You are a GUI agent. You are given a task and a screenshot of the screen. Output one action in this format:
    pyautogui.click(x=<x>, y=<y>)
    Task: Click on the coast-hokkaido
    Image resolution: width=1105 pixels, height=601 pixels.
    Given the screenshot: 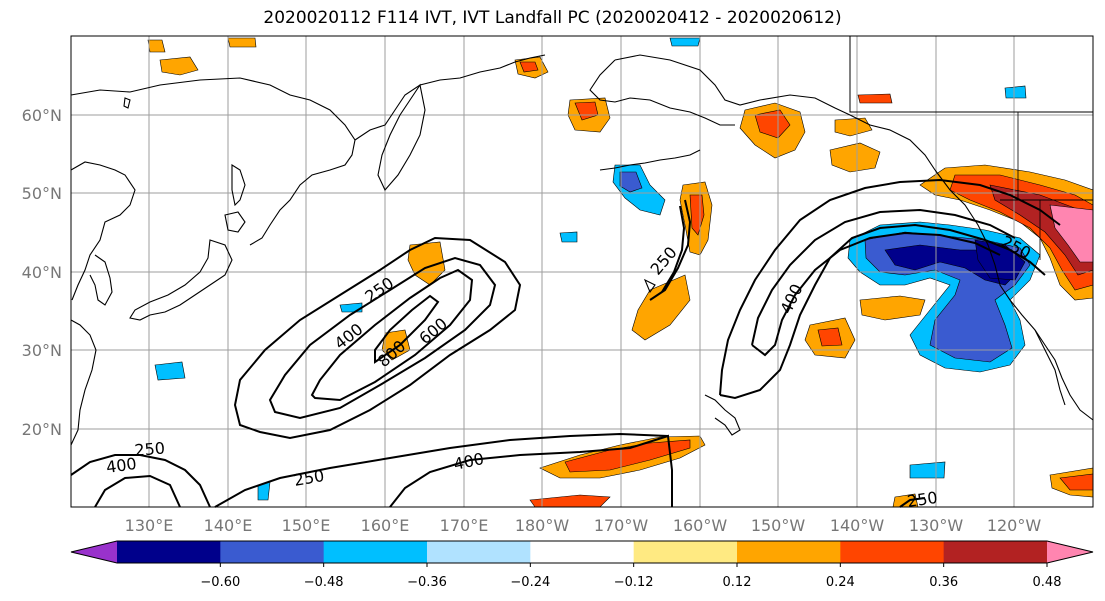 What is the action you would take?
    pyautogui.click(x=235, y=222)
    